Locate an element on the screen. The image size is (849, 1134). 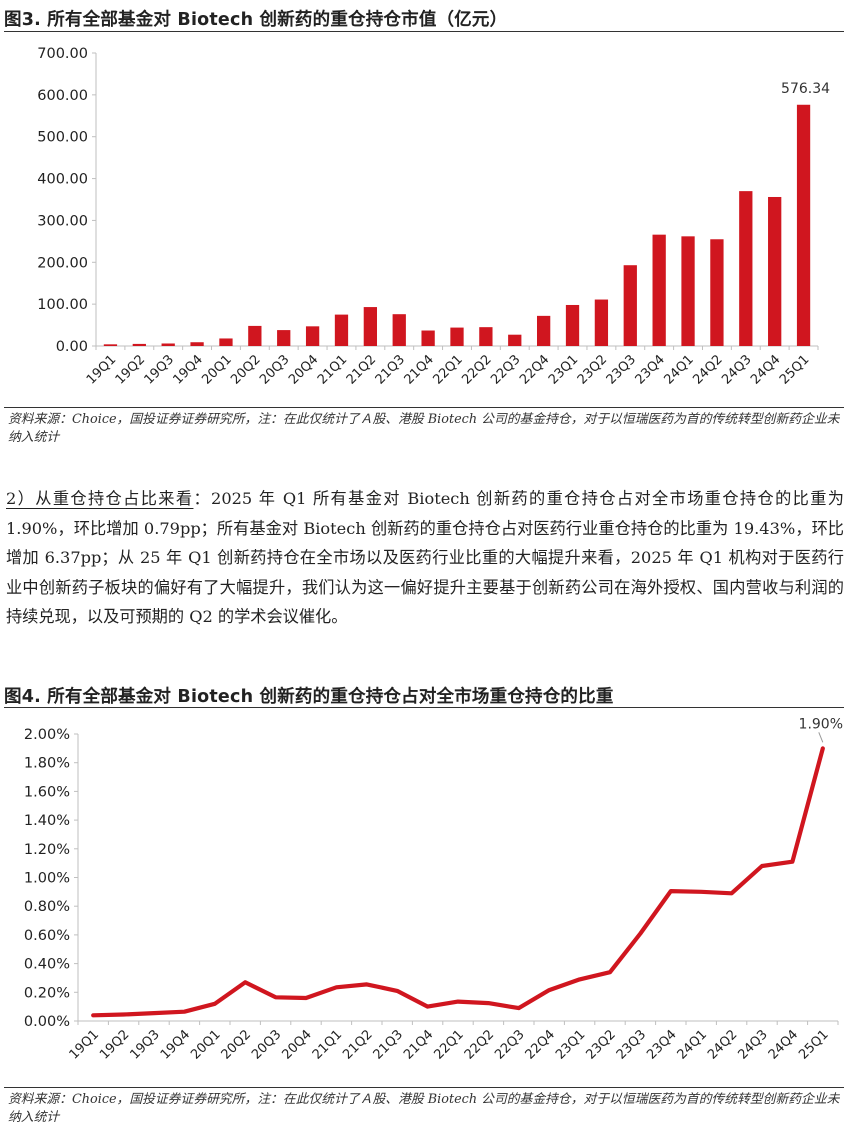
figure4-source-rule is located at coordinates (424, 1087).